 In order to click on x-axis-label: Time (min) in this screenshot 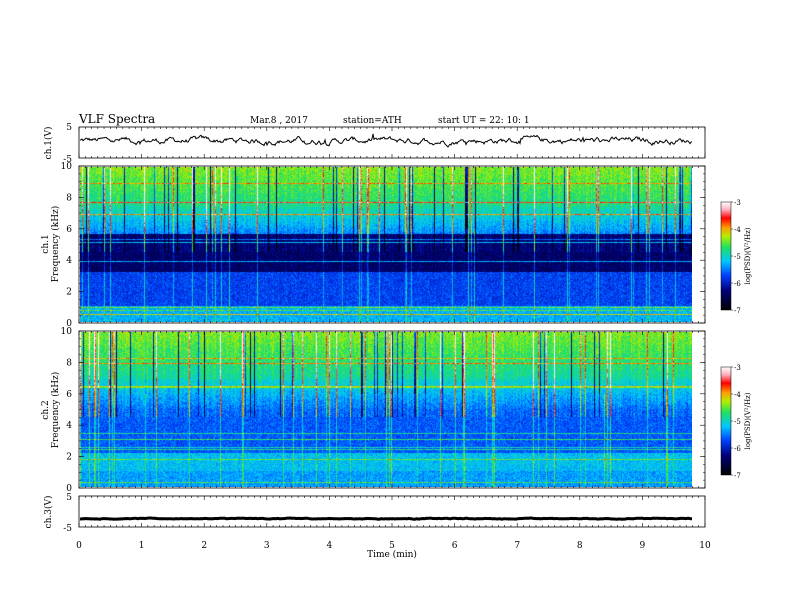, I will do `click(392, 554)`.